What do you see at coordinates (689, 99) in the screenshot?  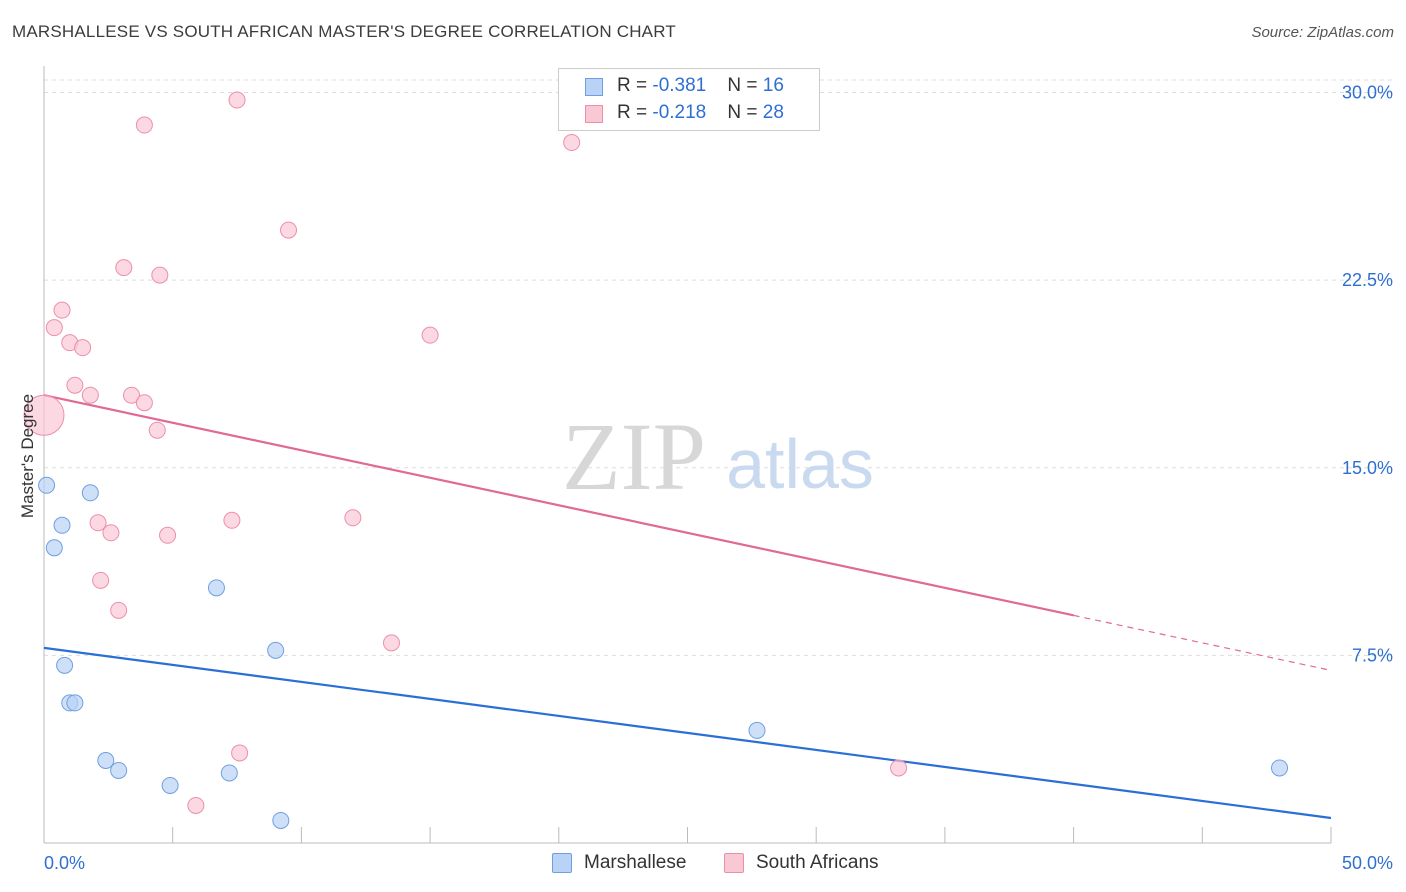 I see `stats-legend: R = -0.381 N = 16 R = -0.218 N = 28` at bounding box center [689, 99].